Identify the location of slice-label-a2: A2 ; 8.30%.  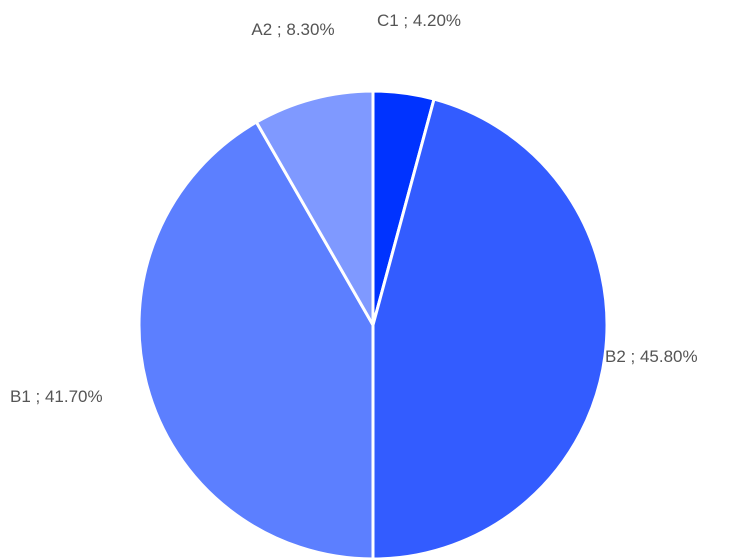
(292, 29).